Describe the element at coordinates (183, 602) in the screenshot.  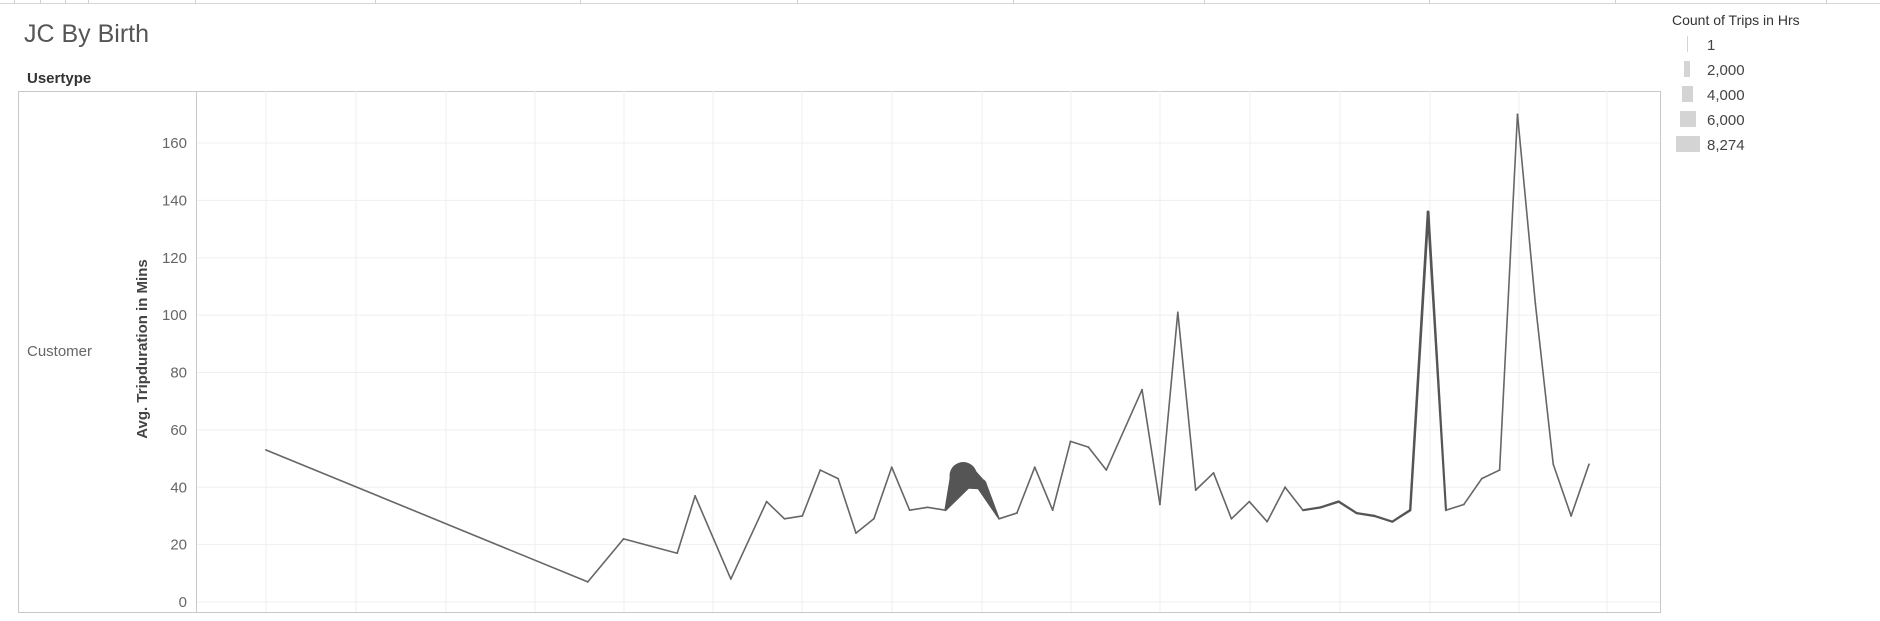
I see `y-tick-label: 0` at that location.